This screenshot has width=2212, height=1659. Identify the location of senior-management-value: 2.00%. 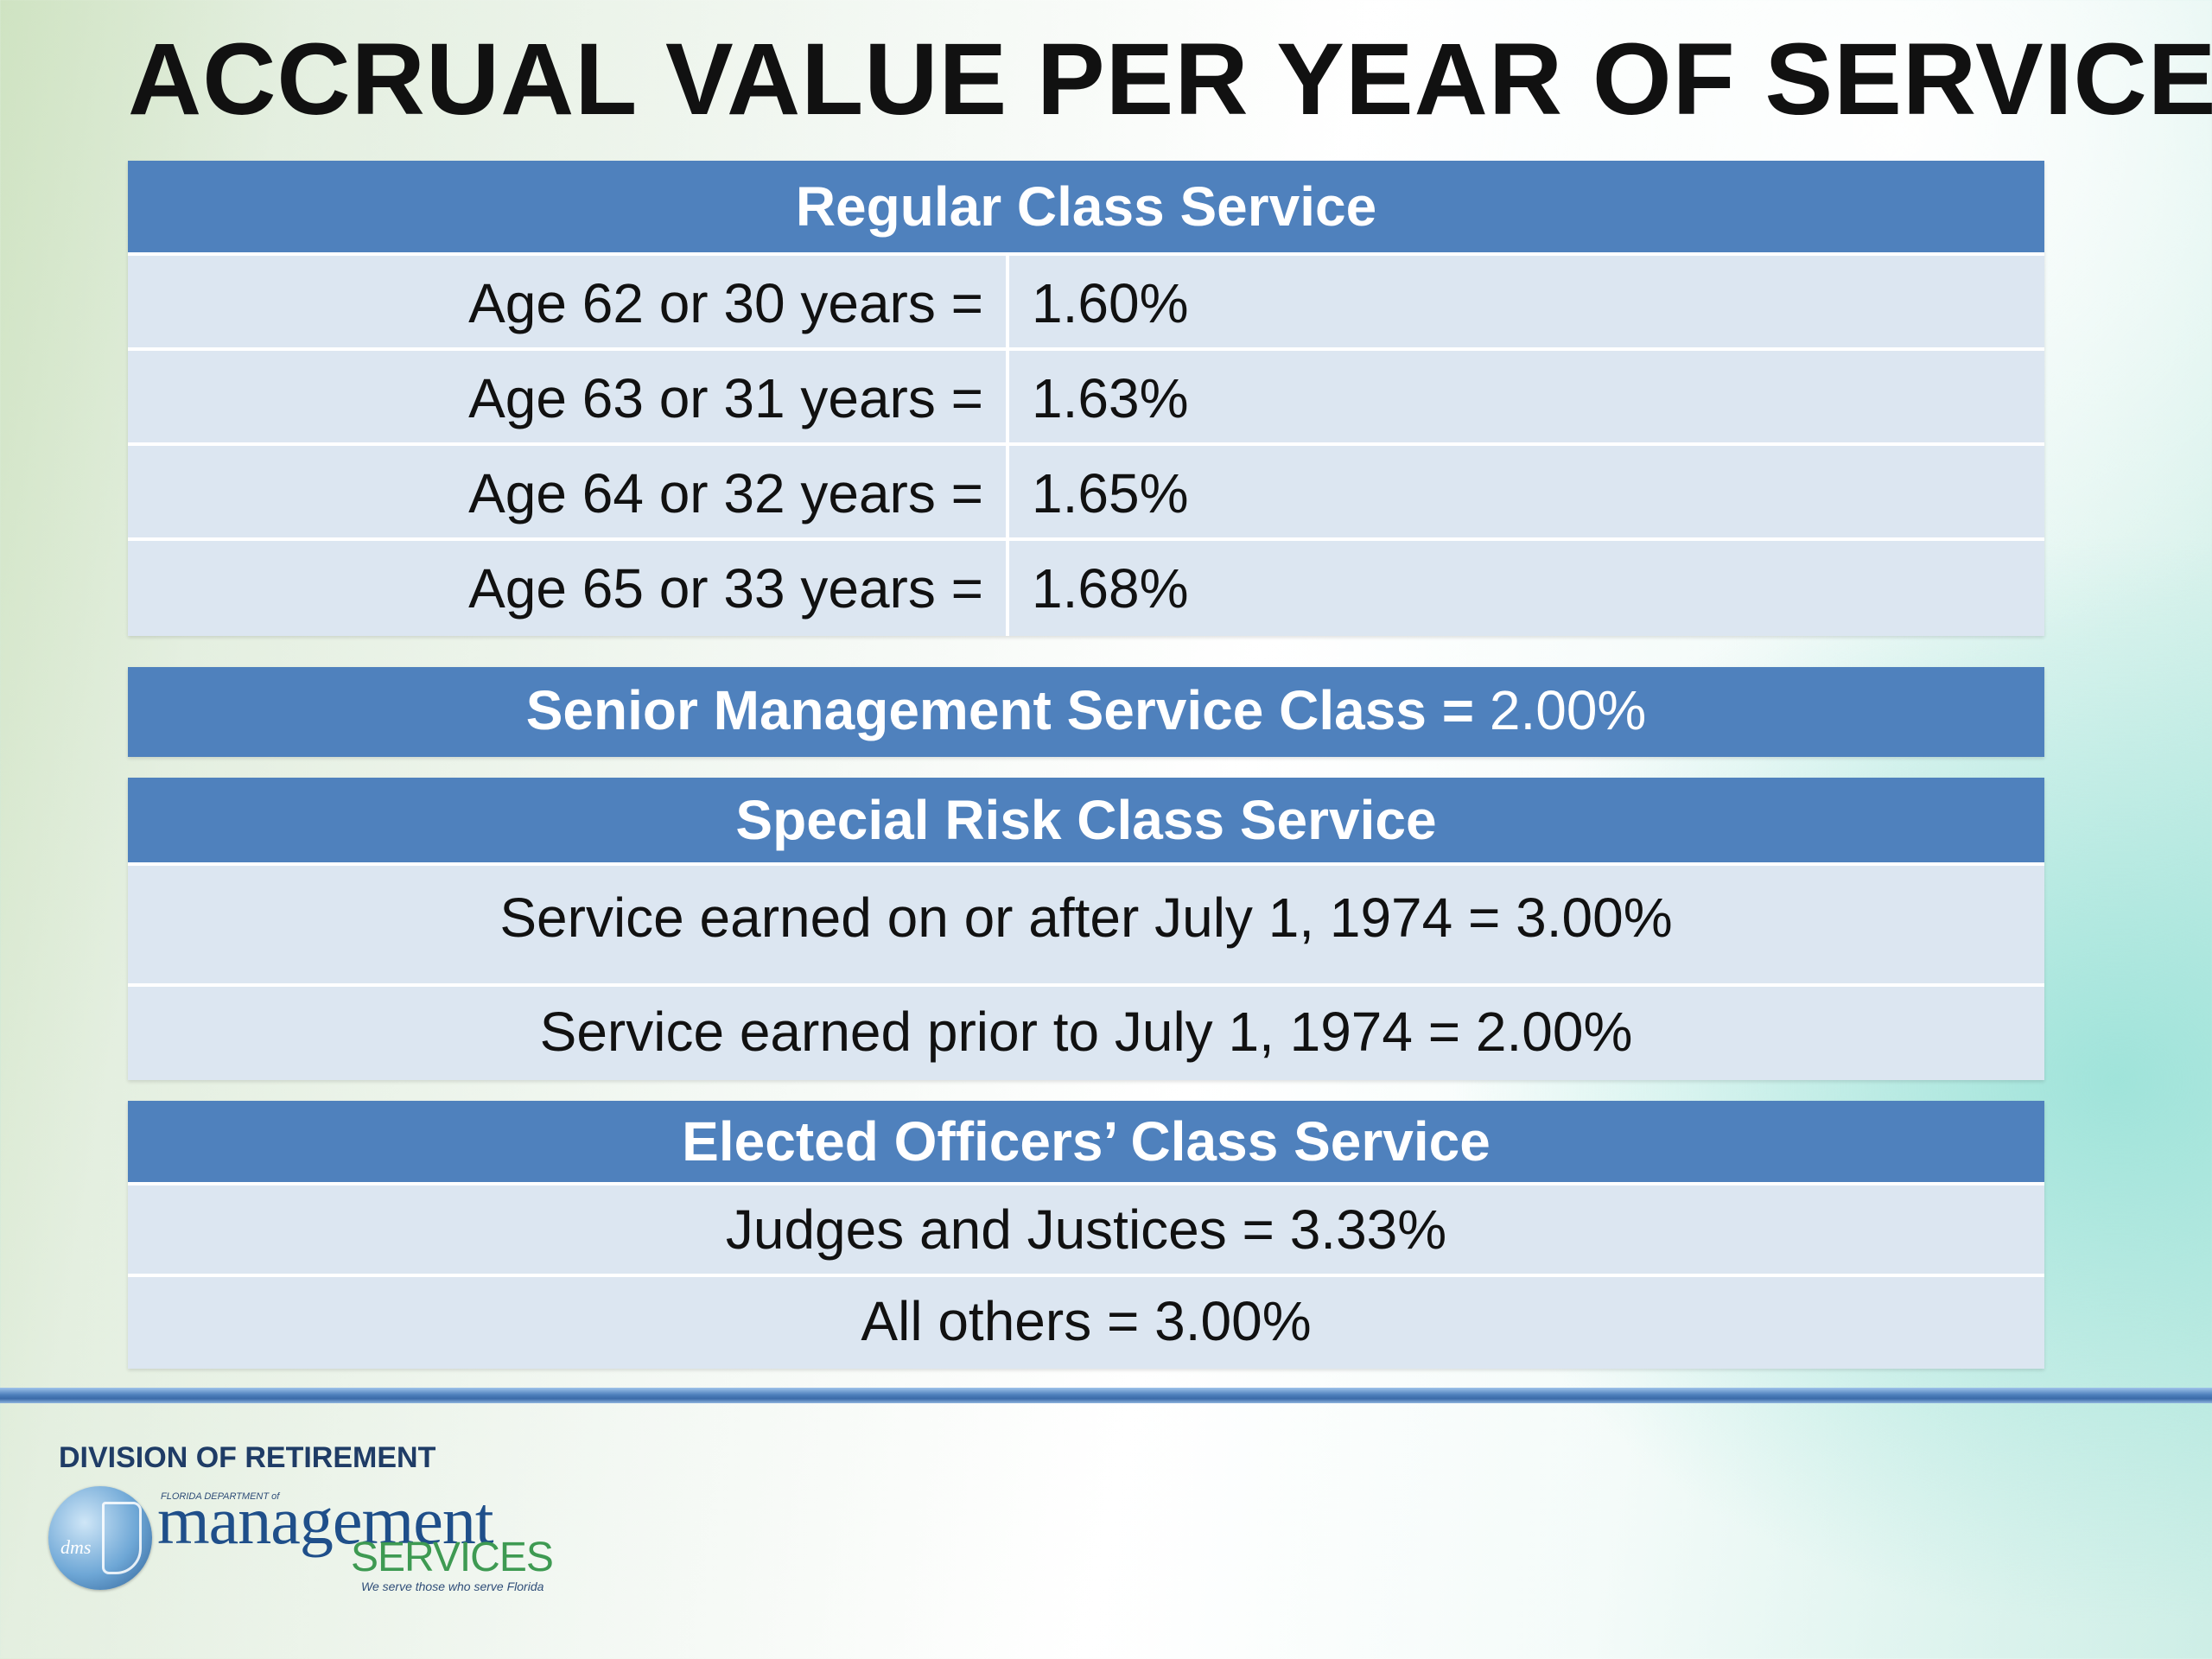
(1568, 710).